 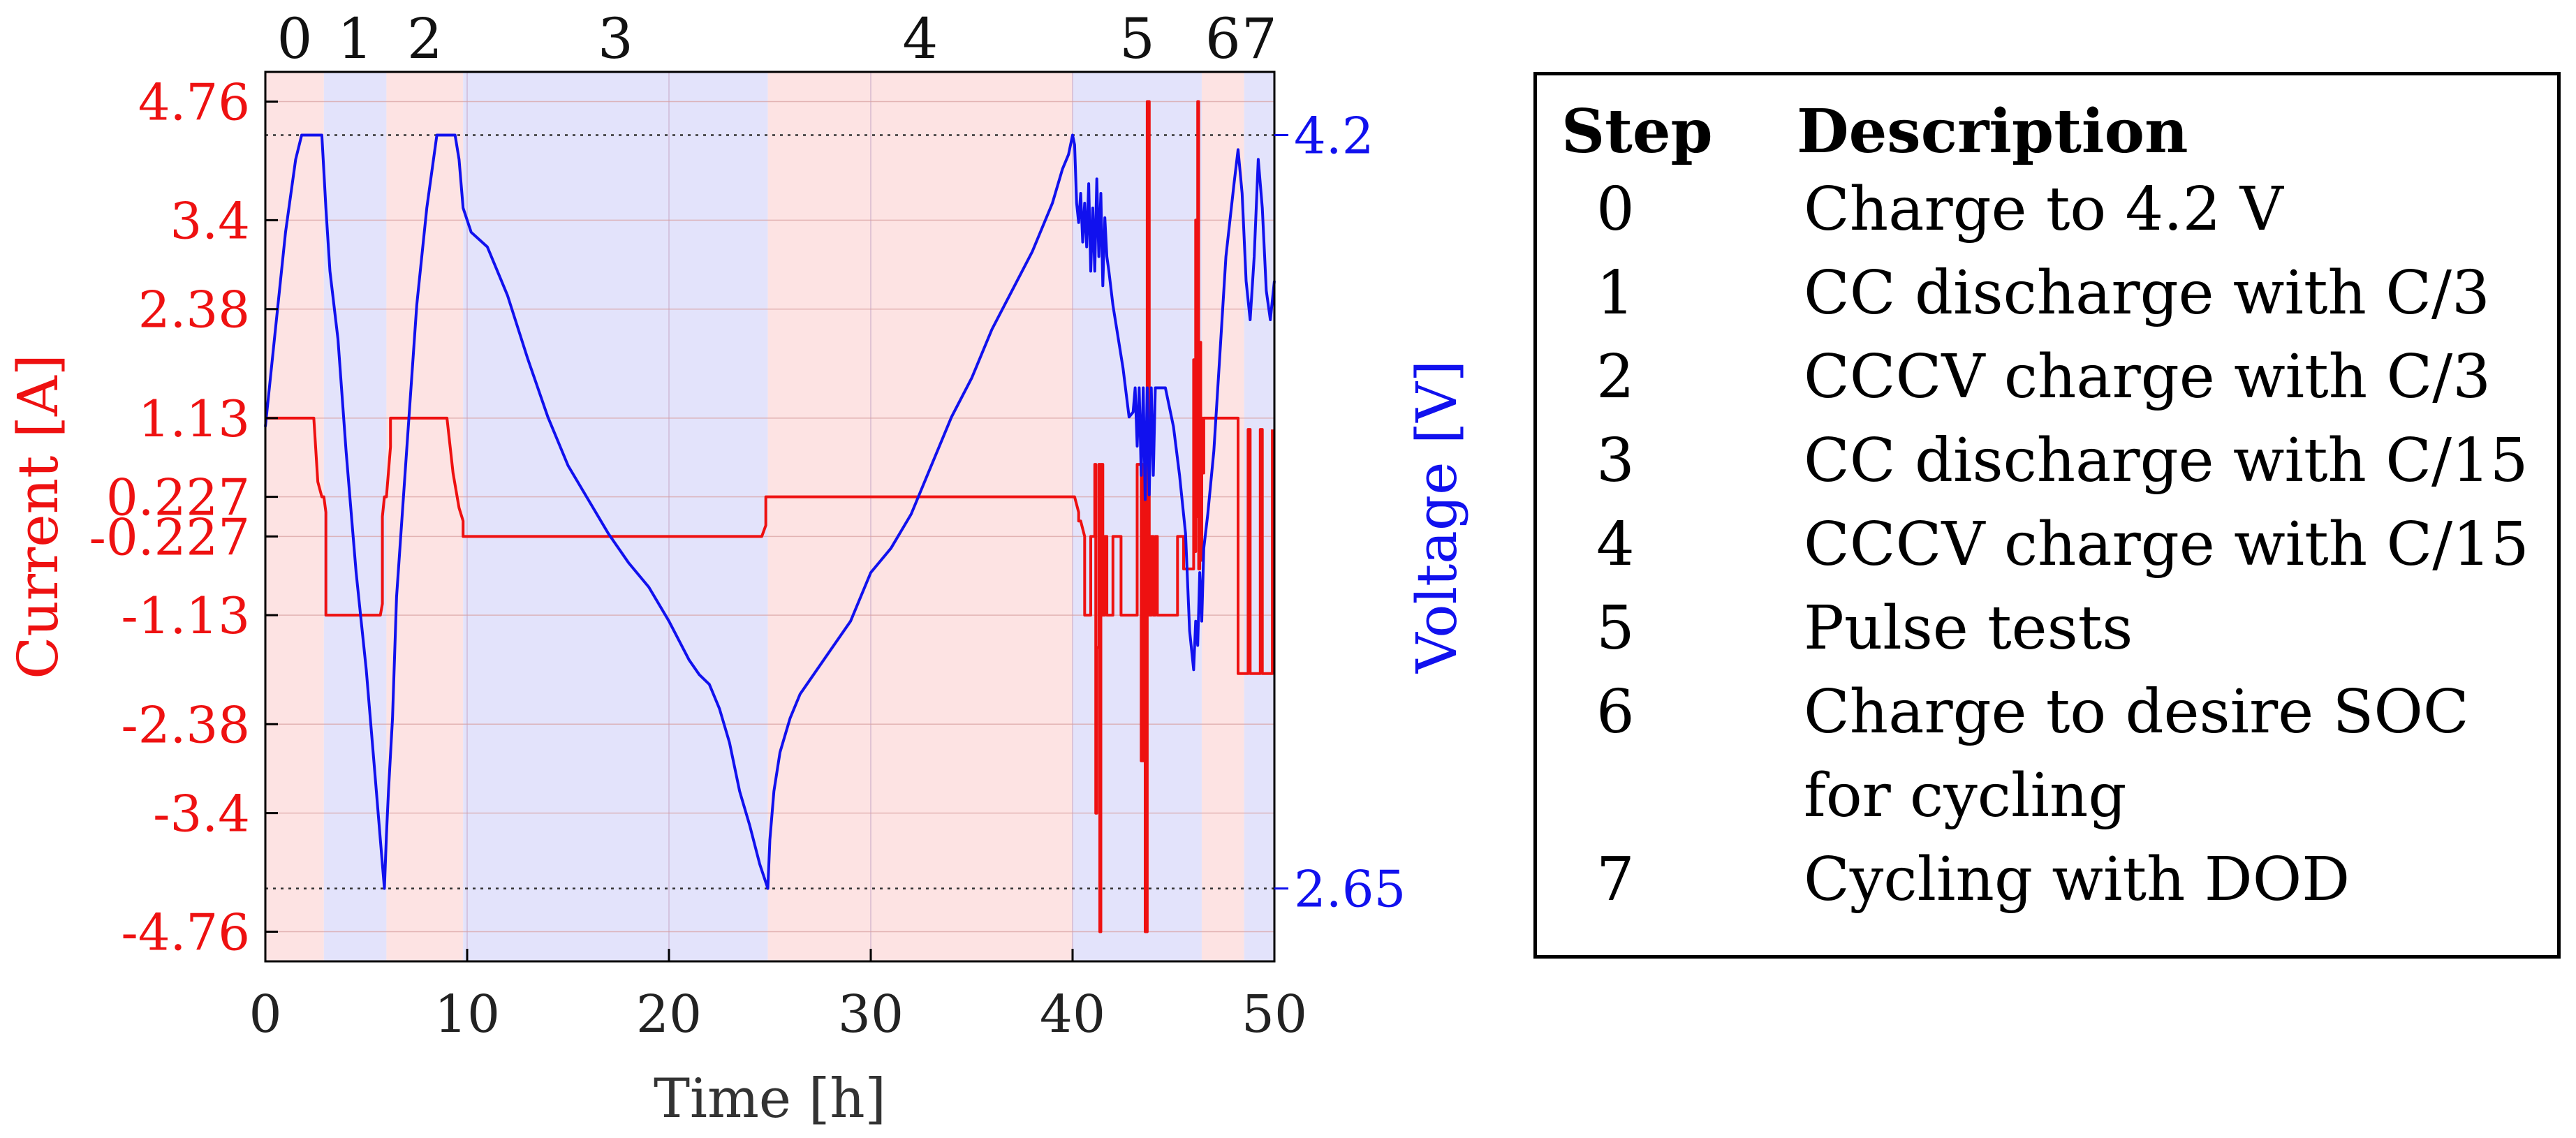 What do you see at coordinates (186, 615) in the screenshot?
I see `left-tick-label: -1.13` at bounding box center [186, 615].